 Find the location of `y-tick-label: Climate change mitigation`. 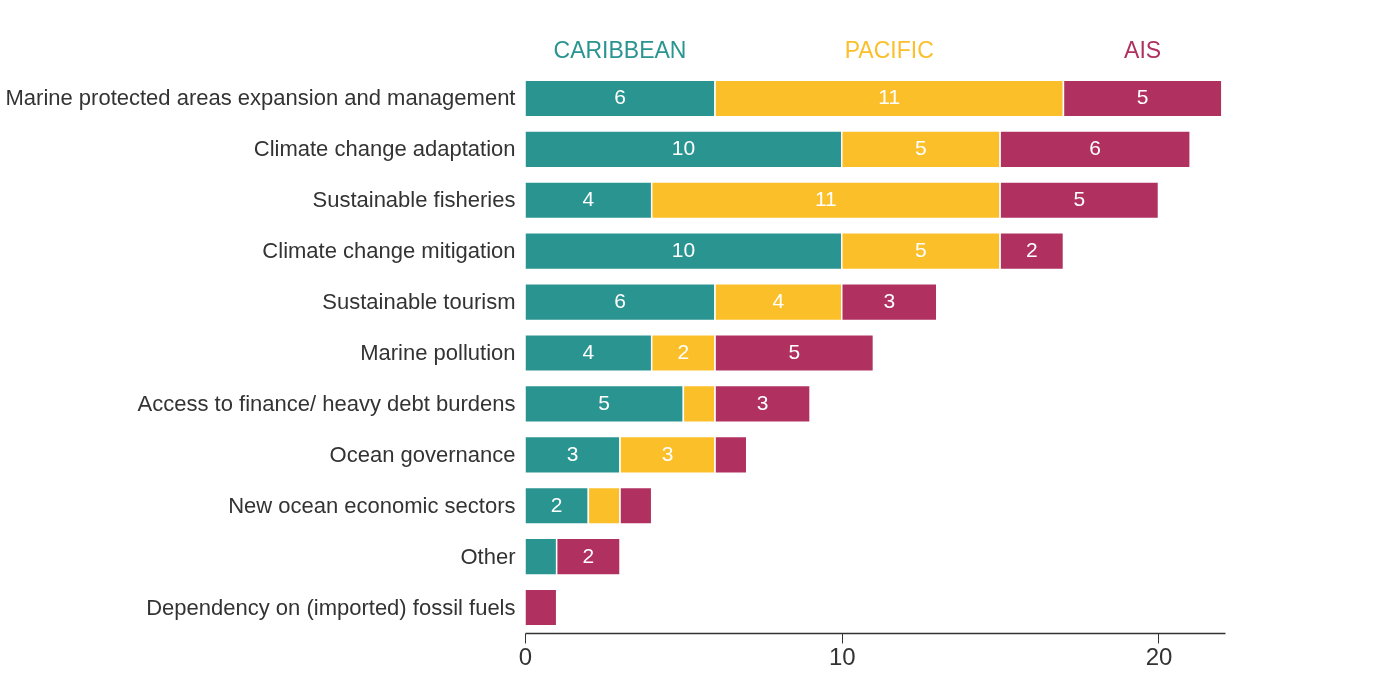

y-tick-label: Climate change mitigation is located at coordinates (389, 251).